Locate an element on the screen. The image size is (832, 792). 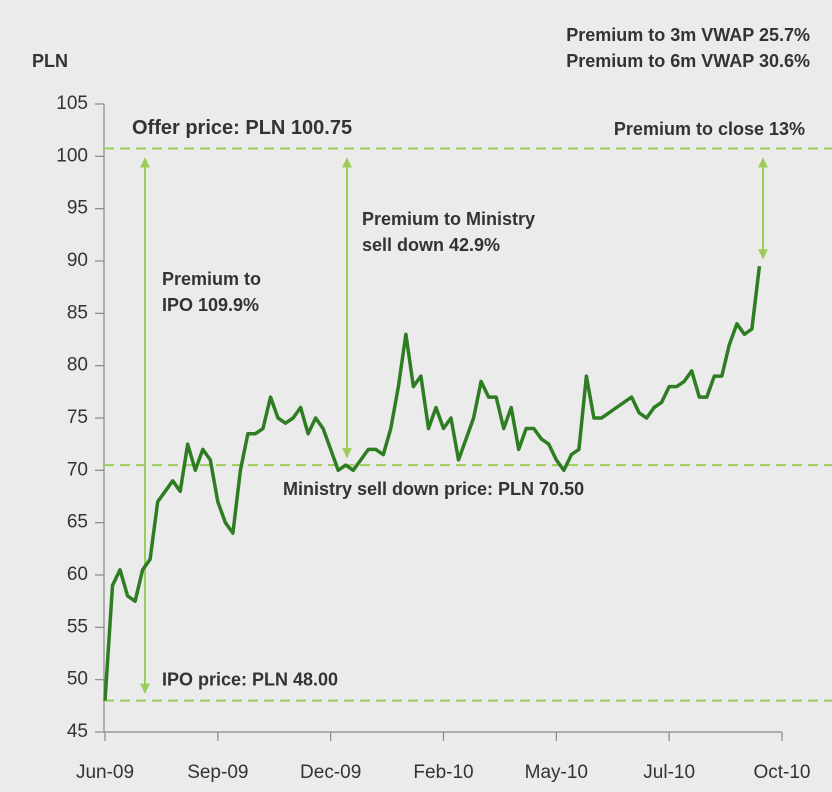
annotation: Premium to Ministry is located at coordinates (448, 219).